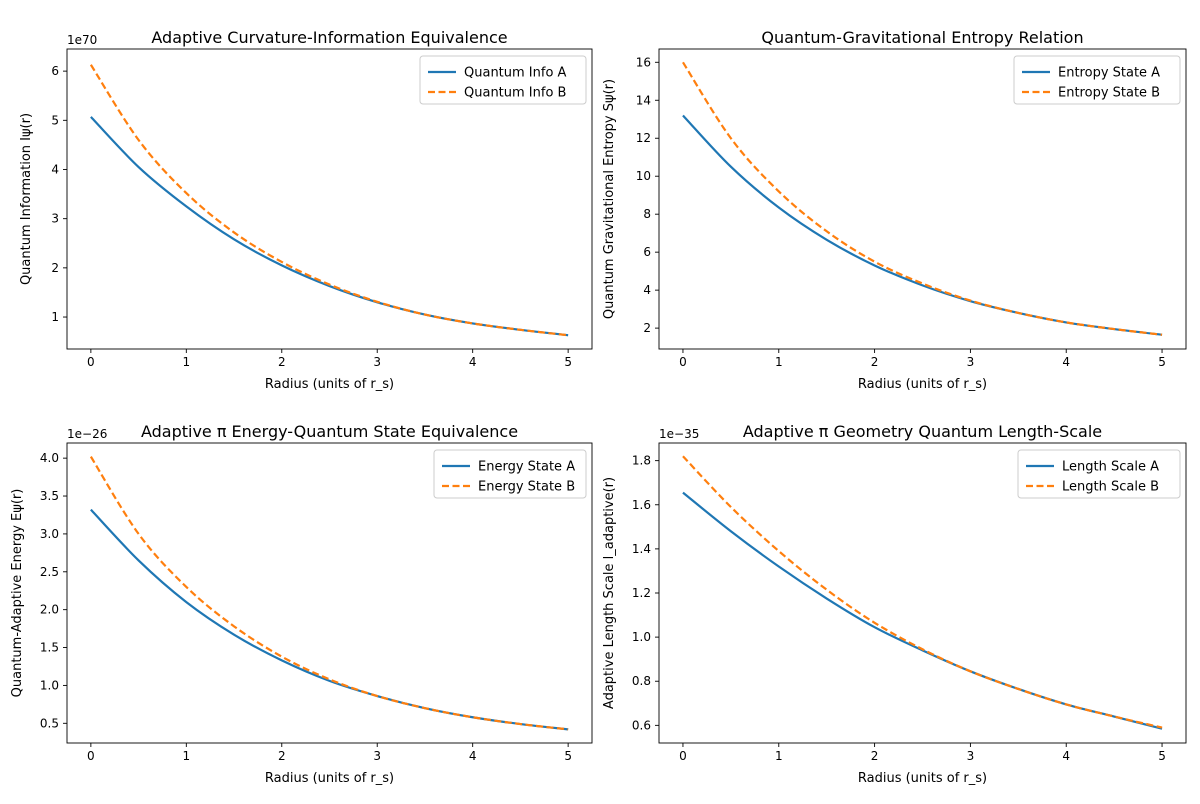 This screenshot has width=1200, height=804. What do you see at coordinates (526, 467) in the screenshot?
I see `legend-label: Energy State A` at bounding box center [526, 467].